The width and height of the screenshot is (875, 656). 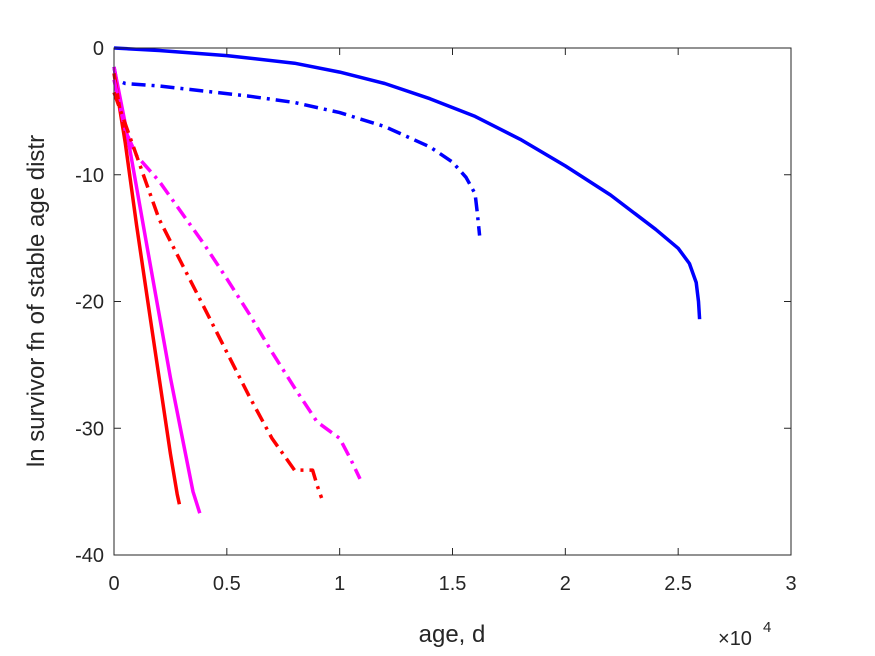 What do you see at coordinates (89, 429) in the screenshot?
I see `y-tick-label: -30` at bounding box center [89, 429].